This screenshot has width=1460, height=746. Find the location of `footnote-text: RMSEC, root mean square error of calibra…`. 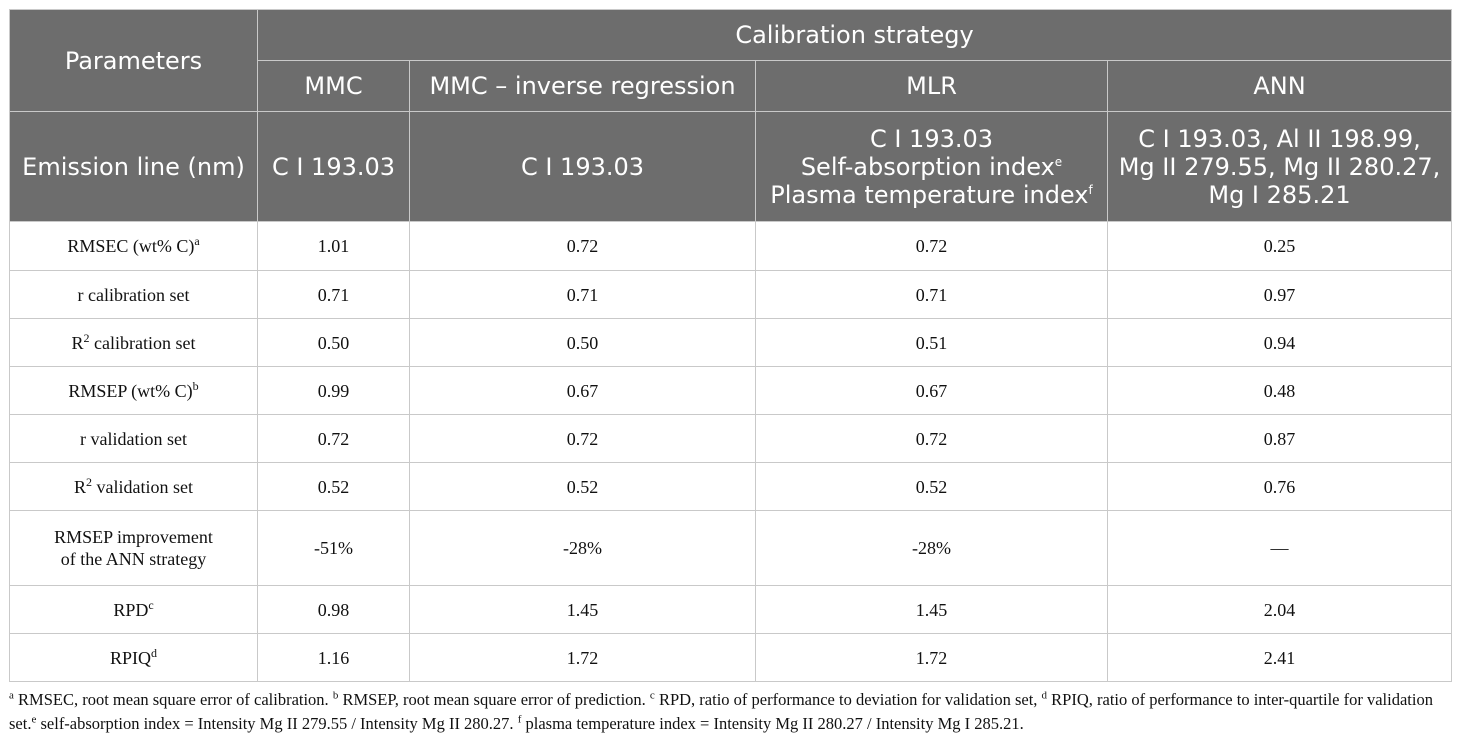

footnote-text: RMSEC, root mean square error of calibra… is located at coordinates (173, 699).